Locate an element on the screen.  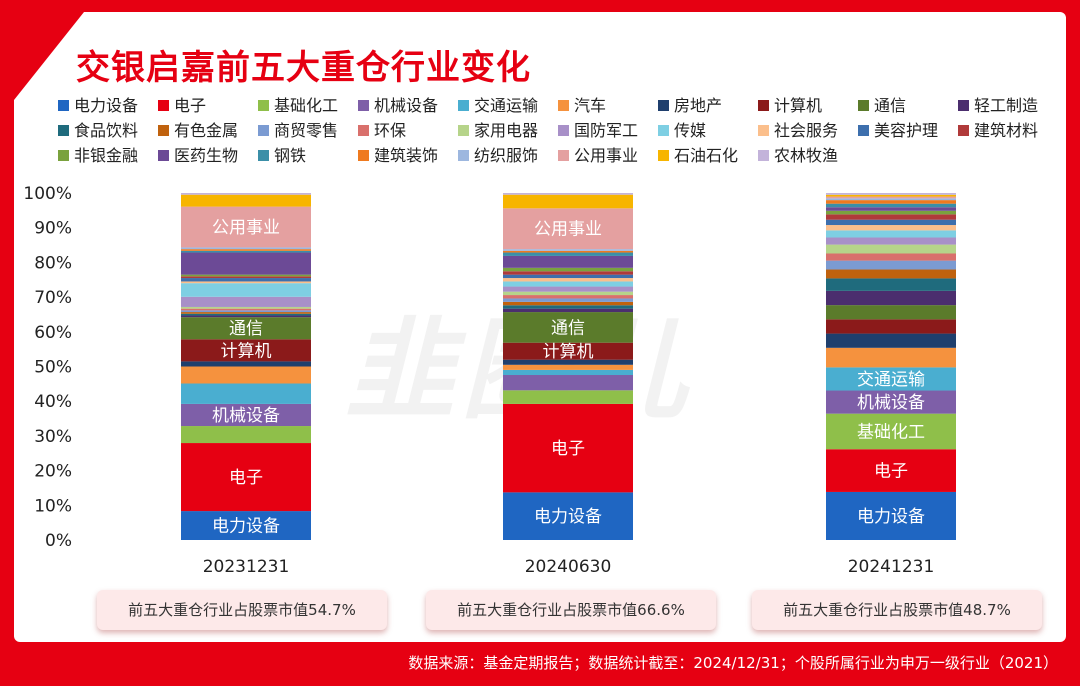
segment-label: 公用事业 is located at coordinates (568, 230).